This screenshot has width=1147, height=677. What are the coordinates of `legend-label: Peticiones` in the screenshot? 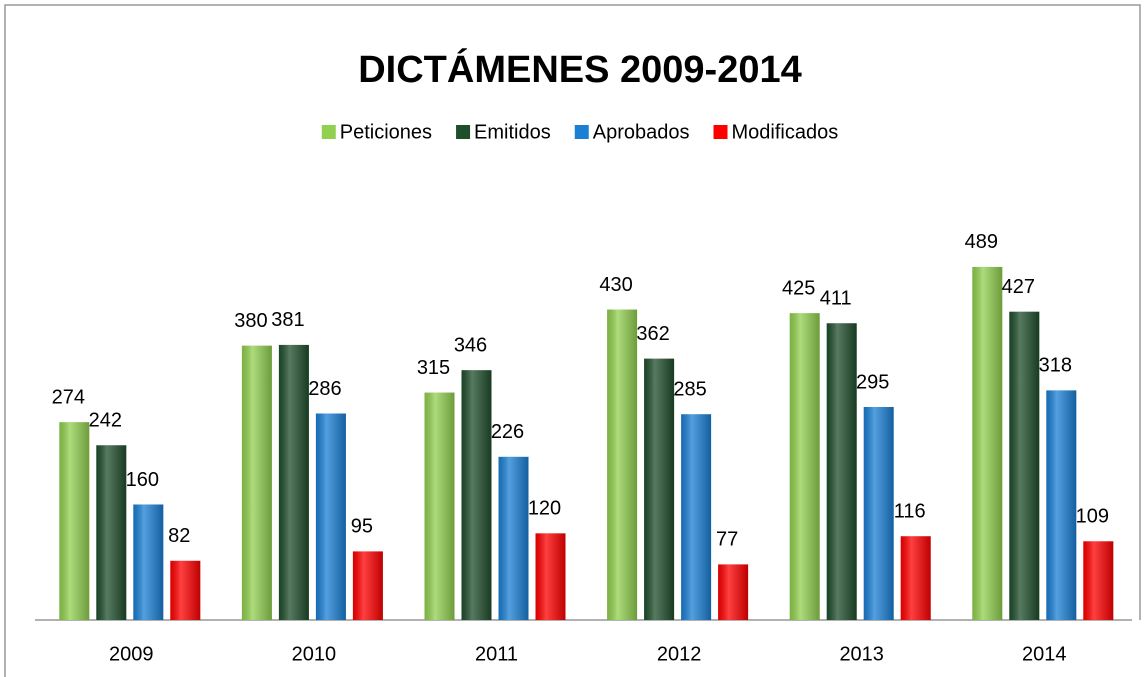 It's located at (386, 132).